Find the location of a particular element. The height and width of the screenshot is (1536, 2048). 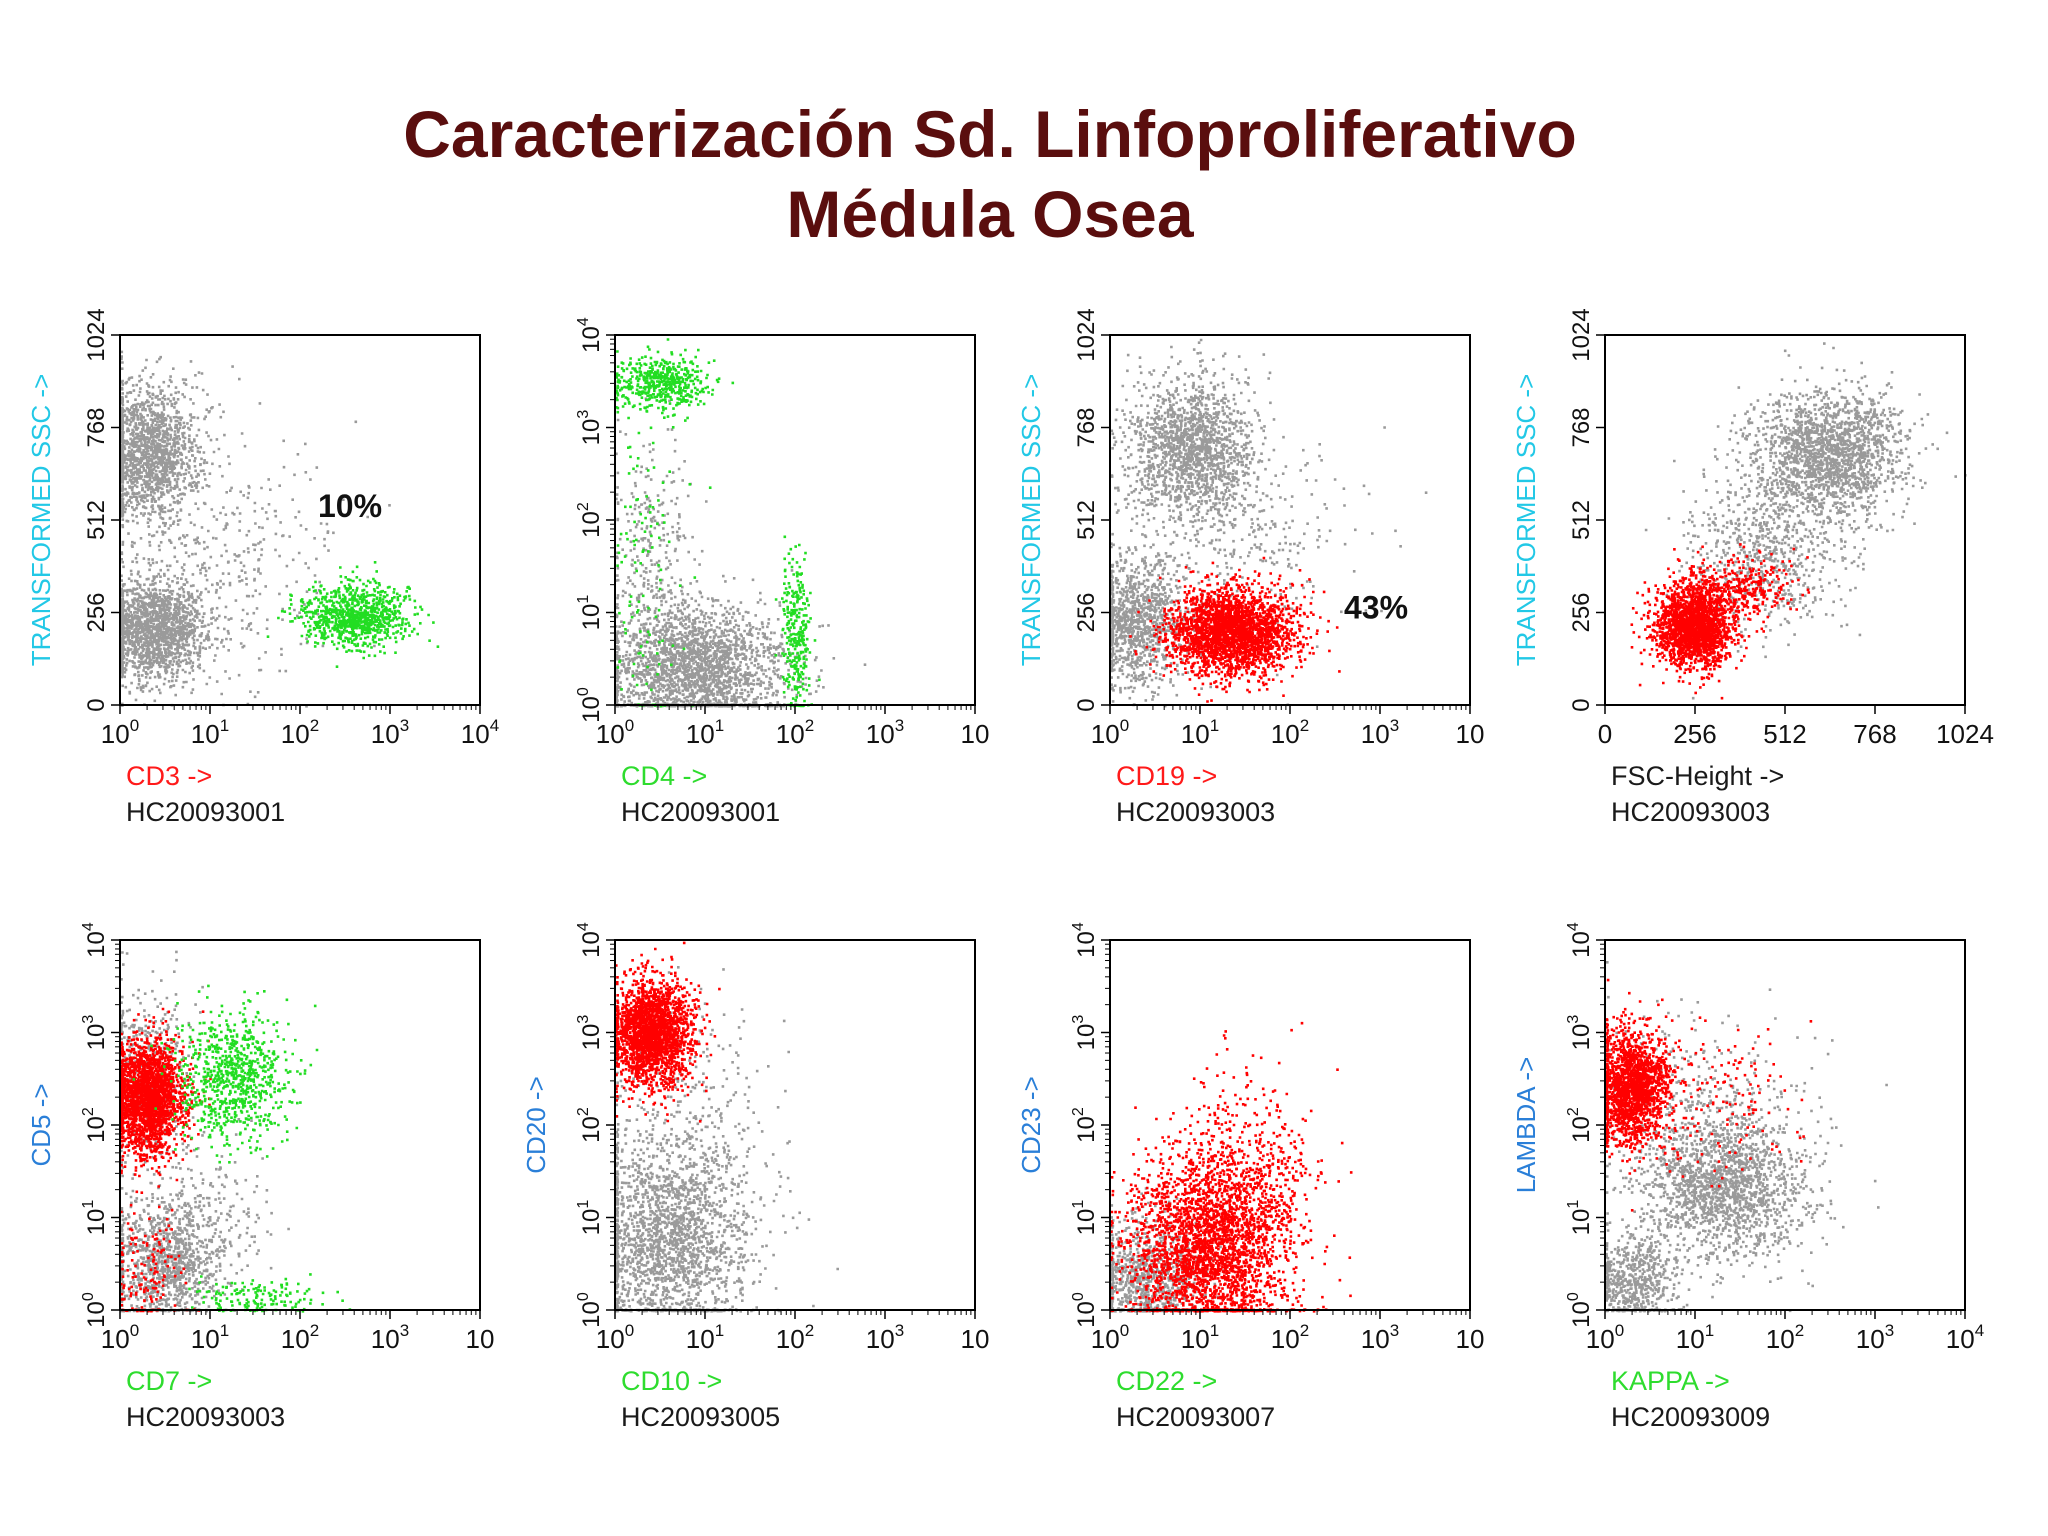

x-axis-label: CD4 -> is located at coordinates (664, 776).